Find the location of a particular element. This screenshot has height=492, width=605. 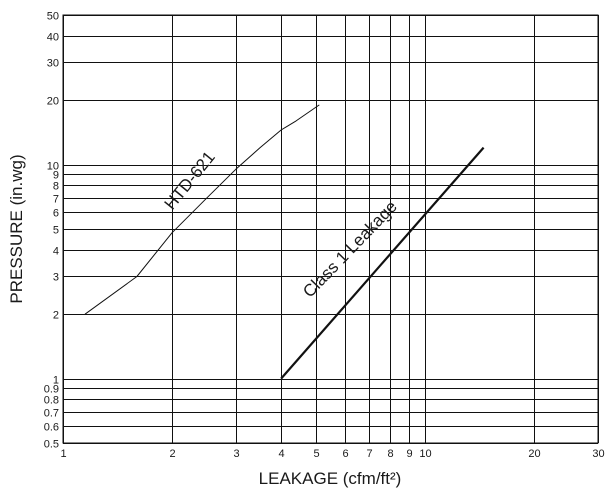

x-tick-label: 6 is located at coordinates (345, 454).